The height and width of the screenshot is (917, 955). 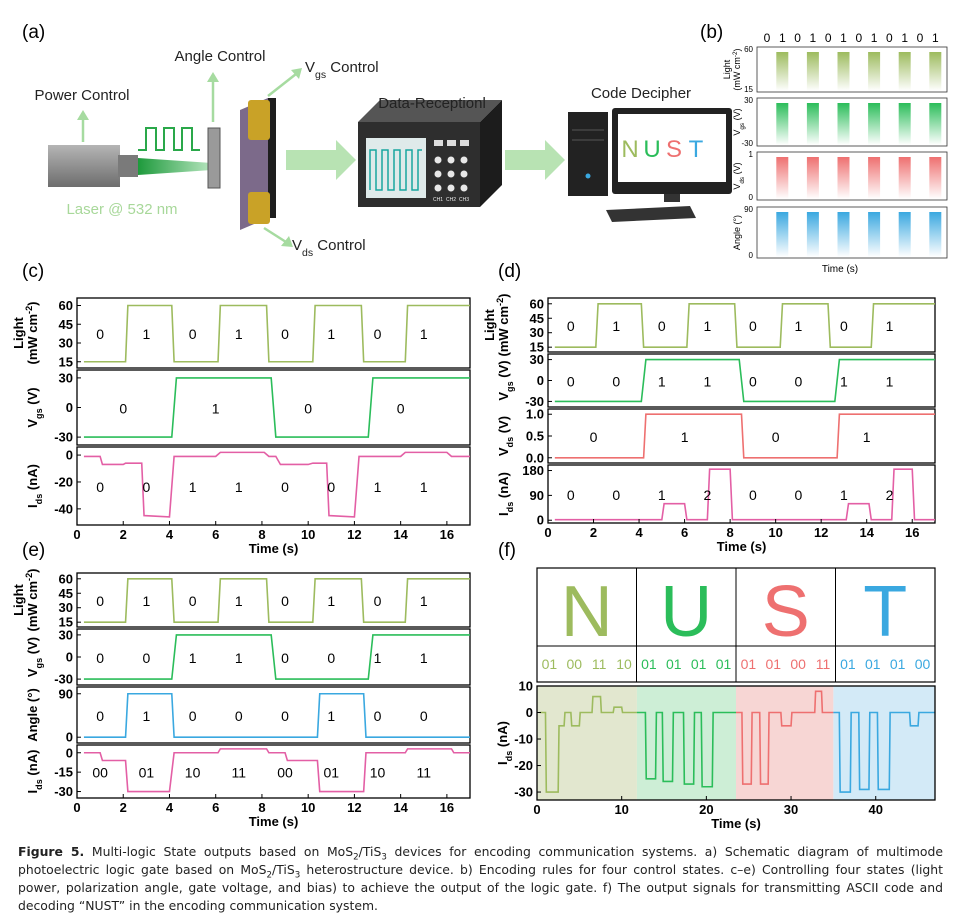 I want to click on y-tick-label: -20, so click(x=63, y=481).